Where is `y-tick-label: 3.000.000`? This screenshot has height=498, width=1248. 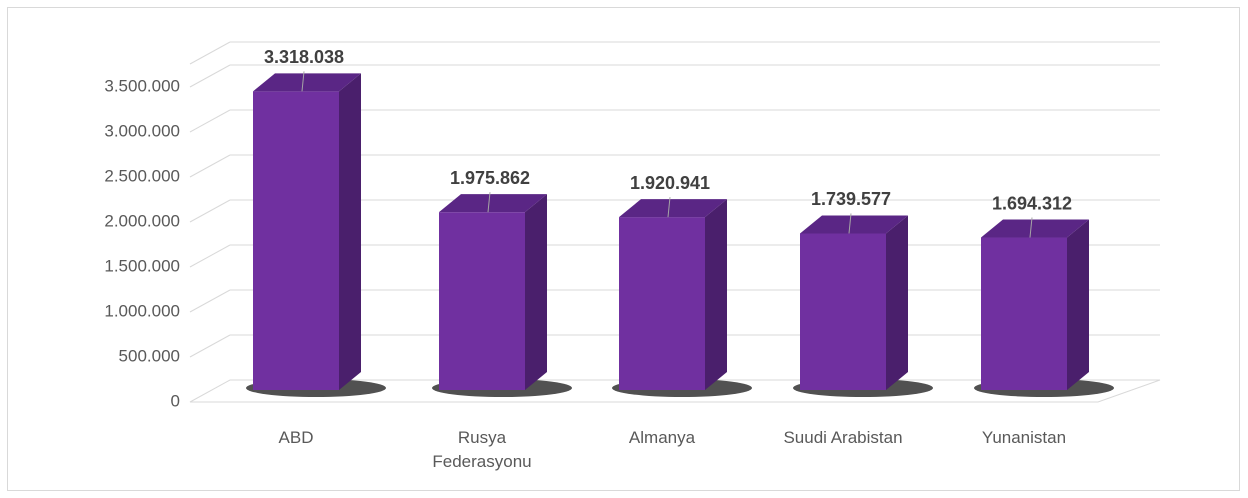 y-tick-label: 3.000.000 is located at coordinates (142, 130).